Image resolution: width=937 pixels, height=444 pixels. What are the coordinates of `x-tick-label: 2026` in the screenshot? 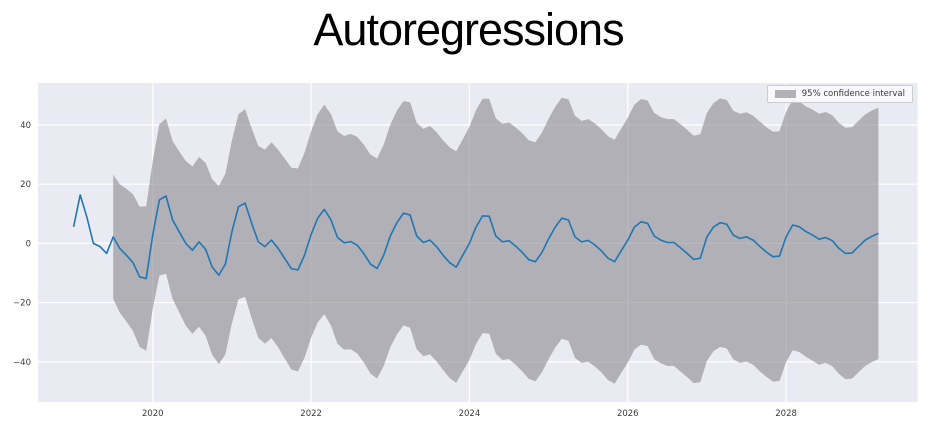 It's located at (628, 414).